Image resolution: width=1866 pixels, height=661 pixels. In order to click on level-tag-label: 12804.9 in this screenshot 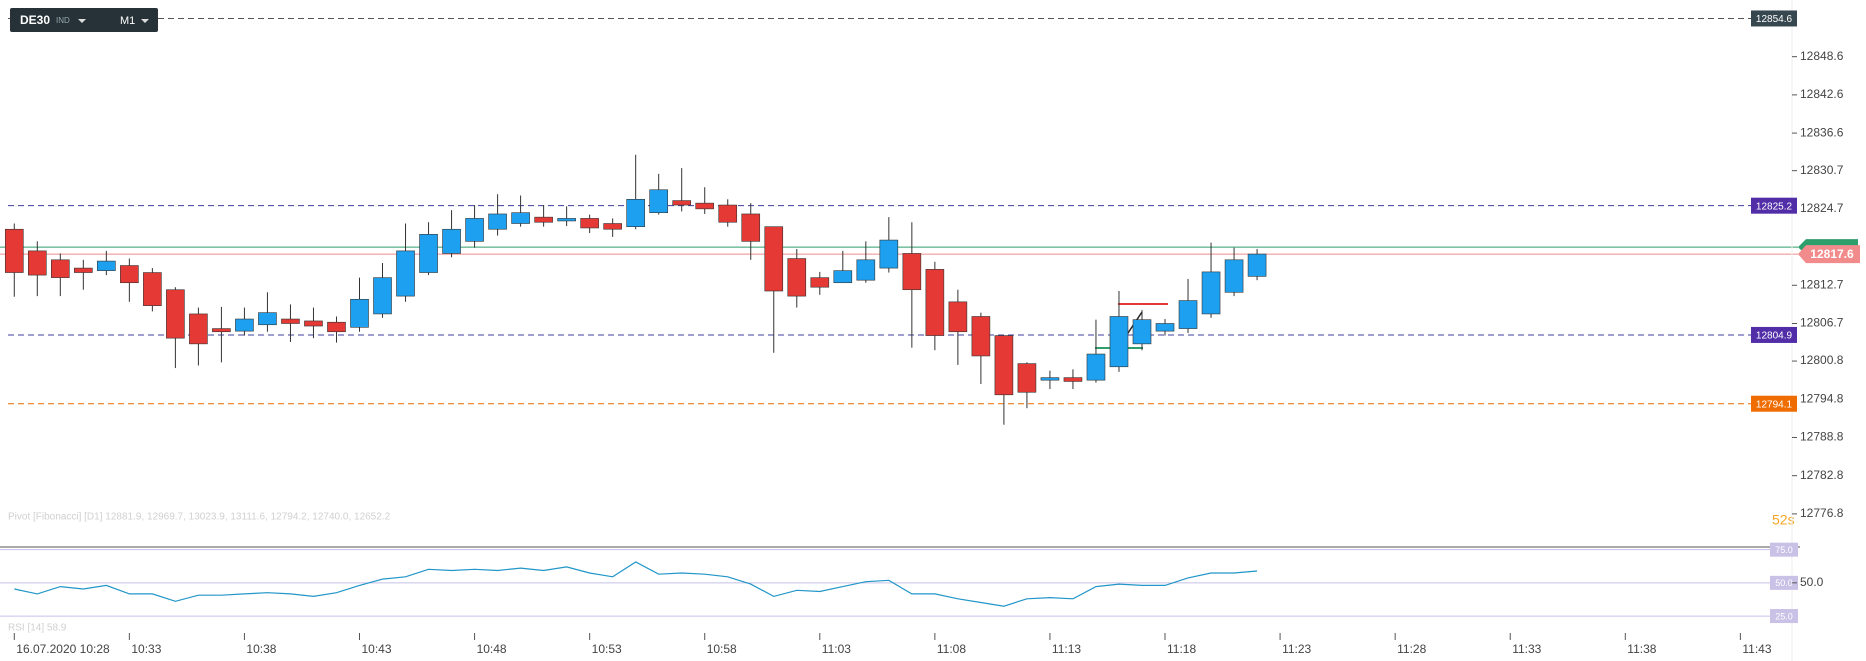, I will do `click(1774, 336)`.